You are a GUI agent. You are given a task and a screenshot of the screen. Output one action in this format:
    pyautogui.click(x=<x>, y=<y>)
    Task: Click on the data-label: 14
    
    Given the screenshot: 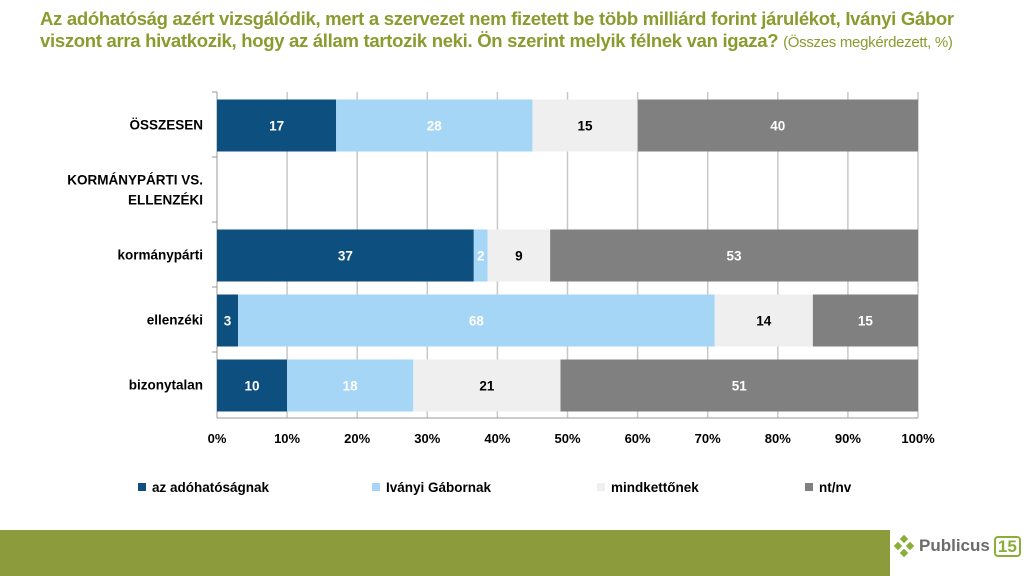 What is the action you would take?
    pyautogui.click(x=764, y=321)
    